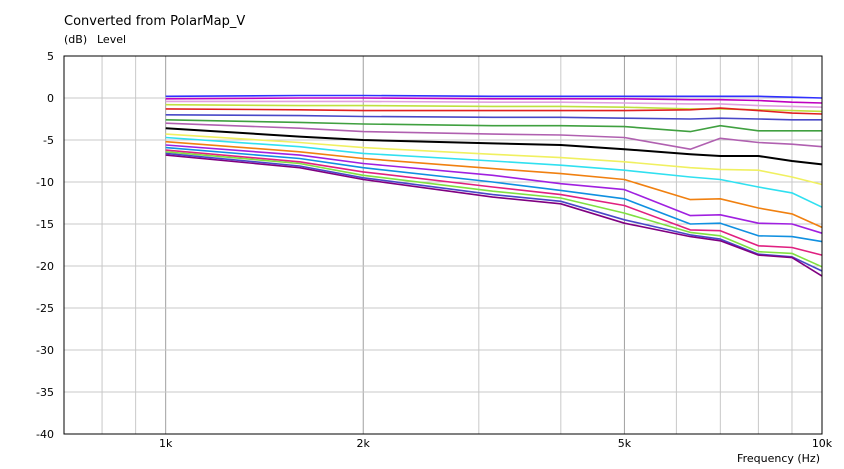 The image size is (844, 469). Describe the element at coordinates (45, 182) in the screenshot. I see `y-tick-label: -10` at that location.